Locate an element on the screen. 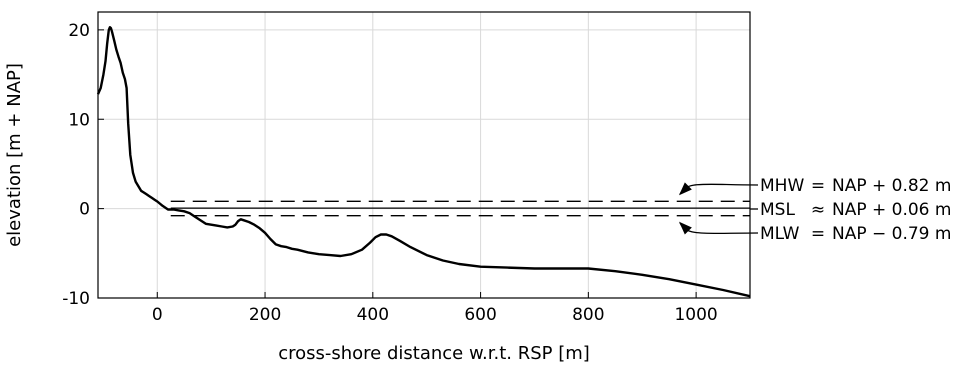 This screenshot has width=974, height=365. x-tick-label: 600 is located at coordinates (480, 315).